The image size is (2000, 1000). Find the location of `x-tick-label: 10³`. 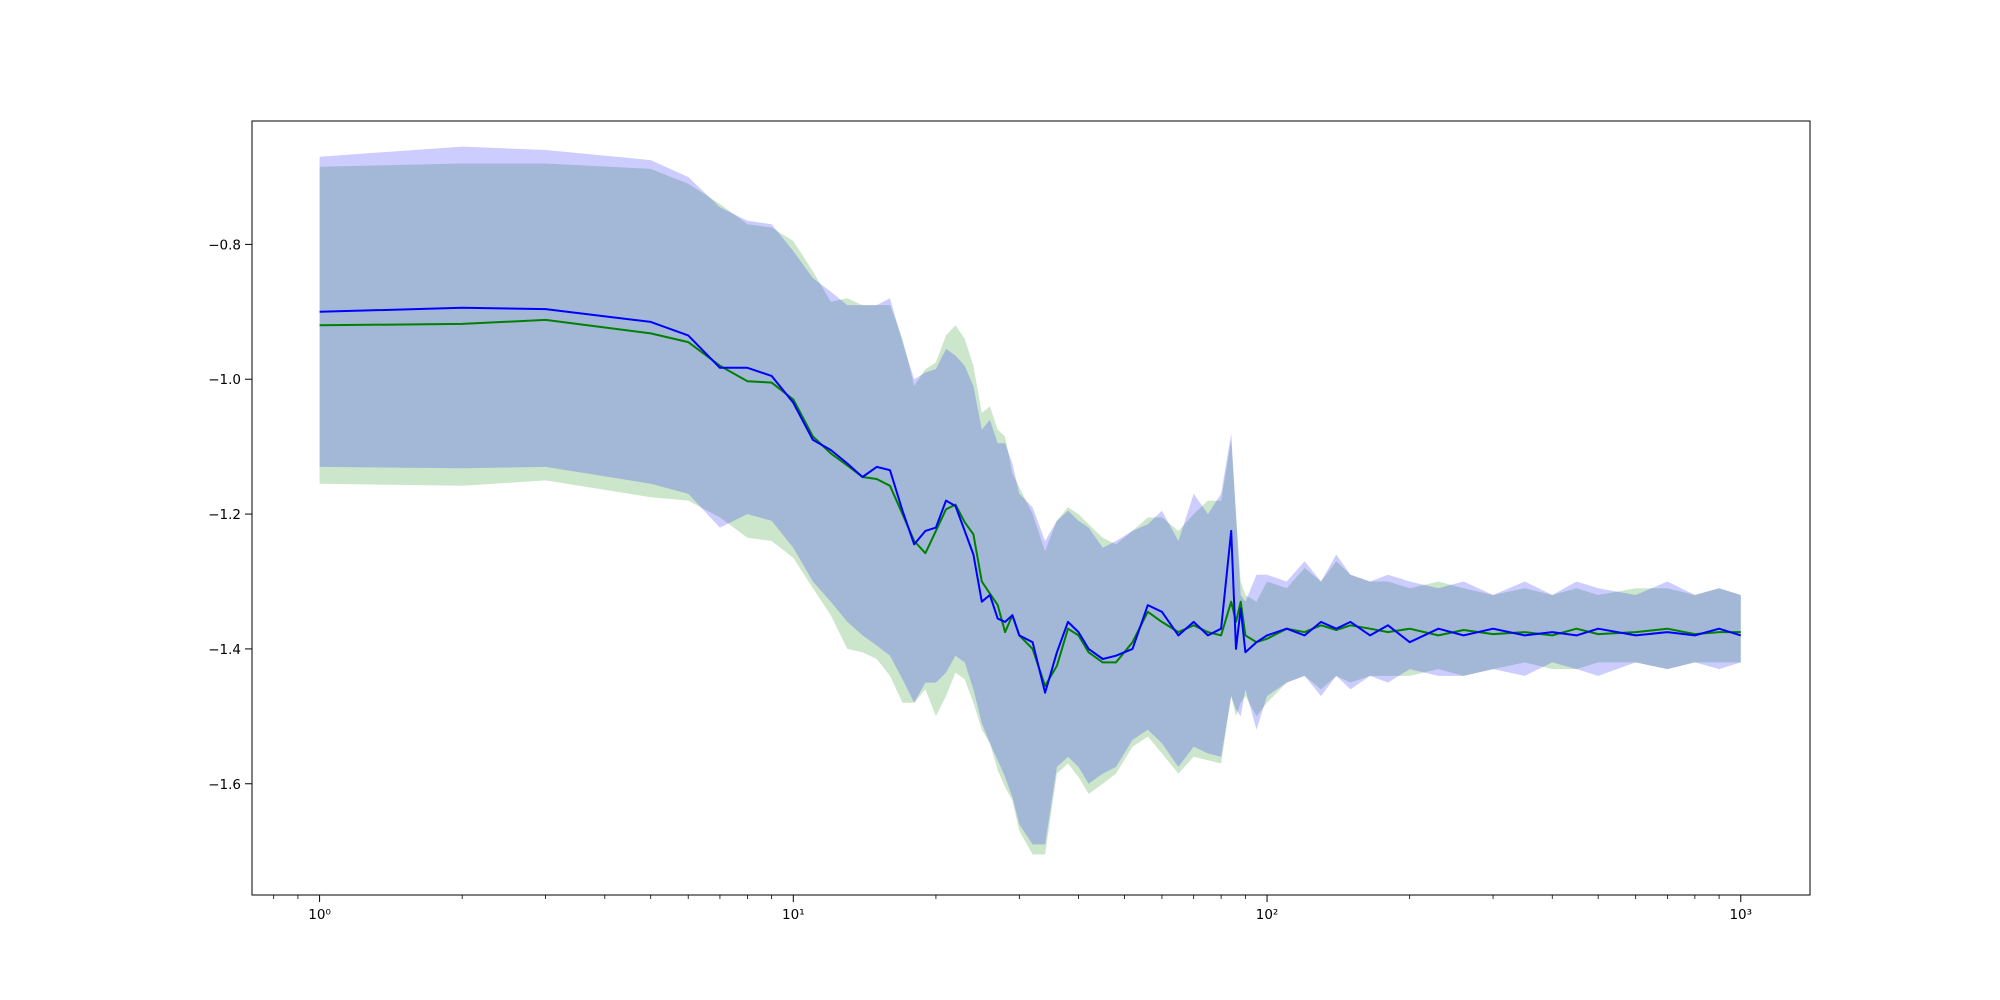

x-tick-label: 10³ is located at coordinates (1740, 915).